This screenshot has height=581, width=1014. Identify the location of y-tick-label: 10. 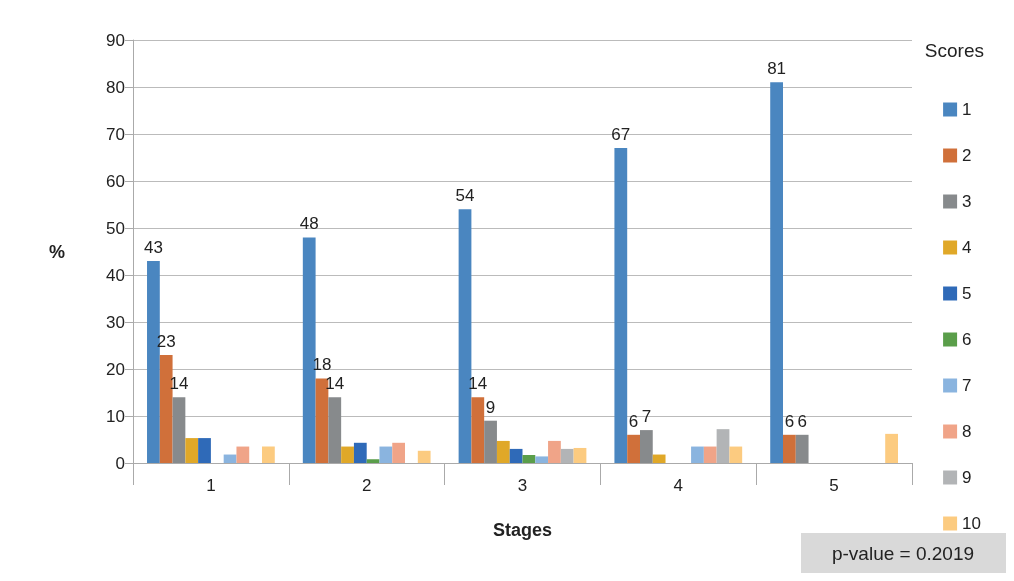
(115, 416).